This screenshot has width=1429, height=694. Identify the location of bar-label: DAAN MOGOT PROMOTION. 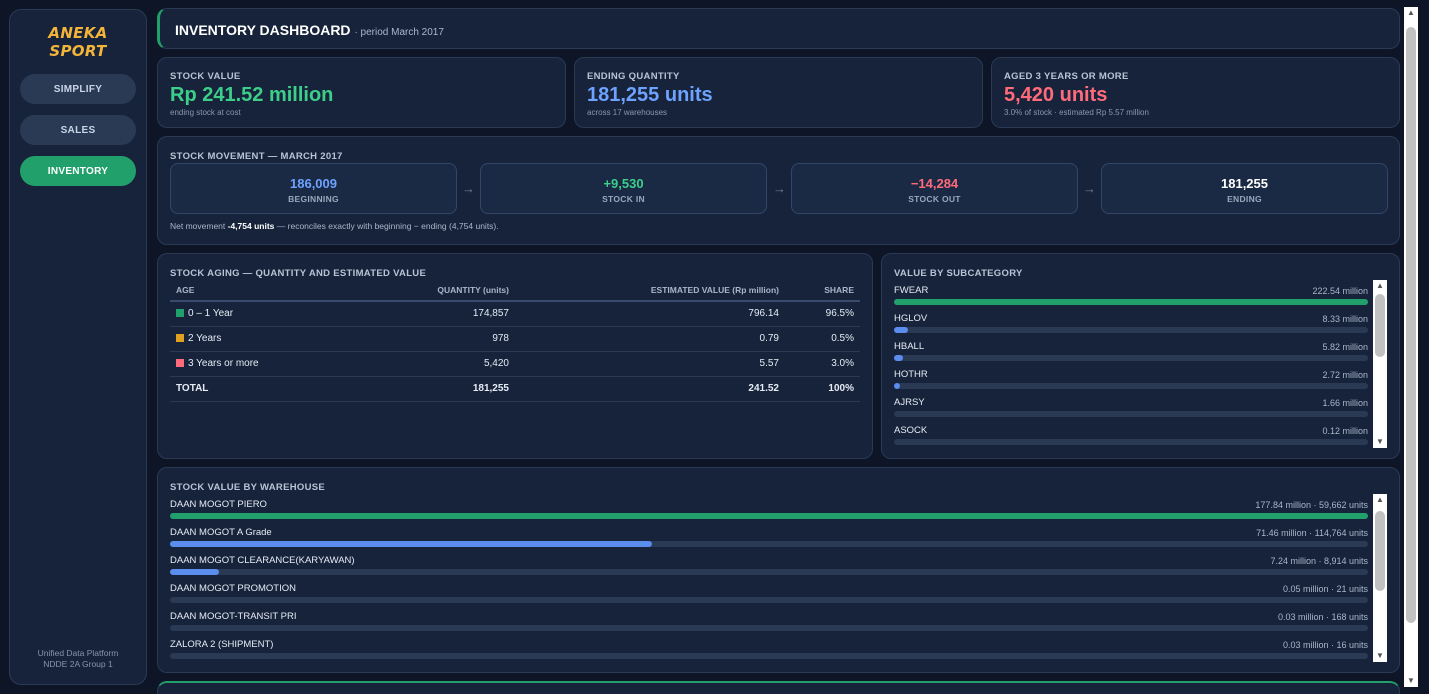
(233, 588).